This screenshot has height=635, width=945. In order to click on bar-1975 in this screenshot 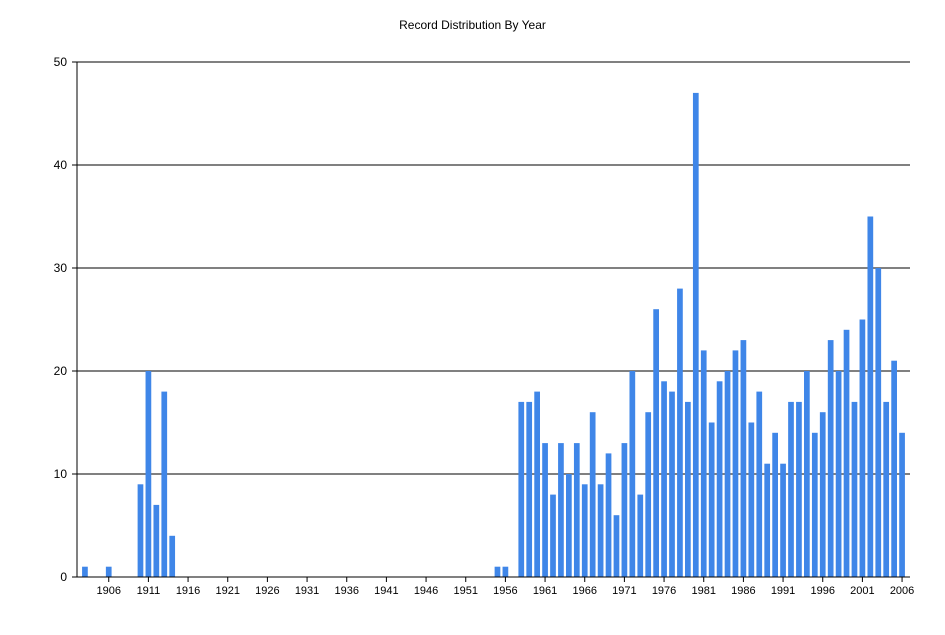, I will do `click(656, 443)`.